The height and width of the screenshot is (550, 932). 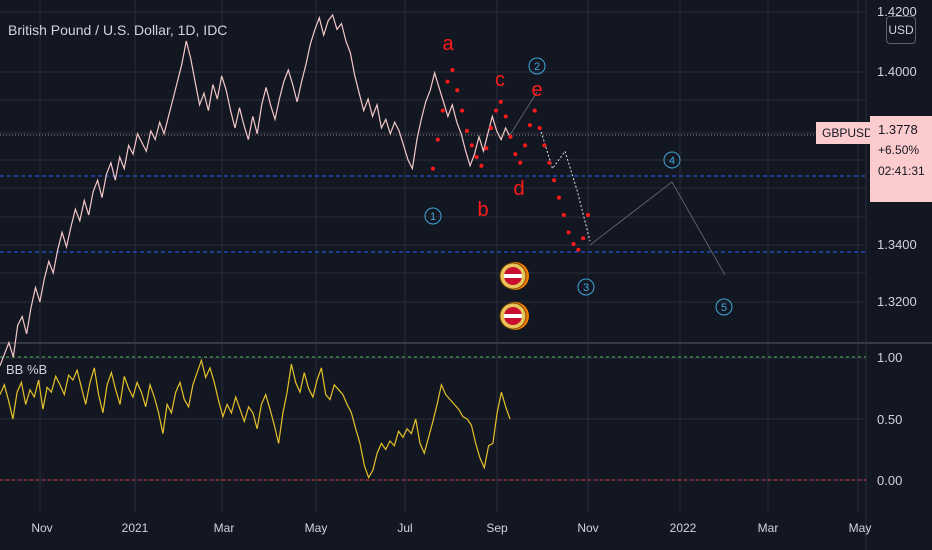 I want to click on projection-grey, so click(x=617, y=183).